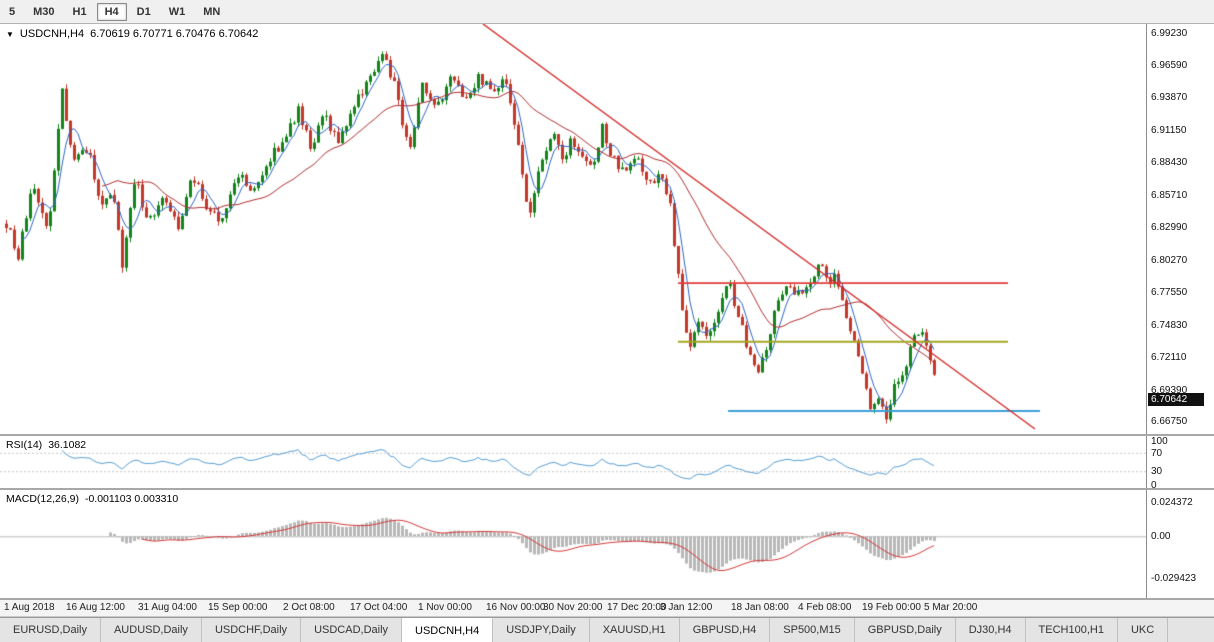 Image resolution: width=1214 pixels, height=642 pixels. What do you see at coordinates (1159, 441) in the screenshot?
I see `rsi-tick-label: 100` at bounding box center [1159, 441].